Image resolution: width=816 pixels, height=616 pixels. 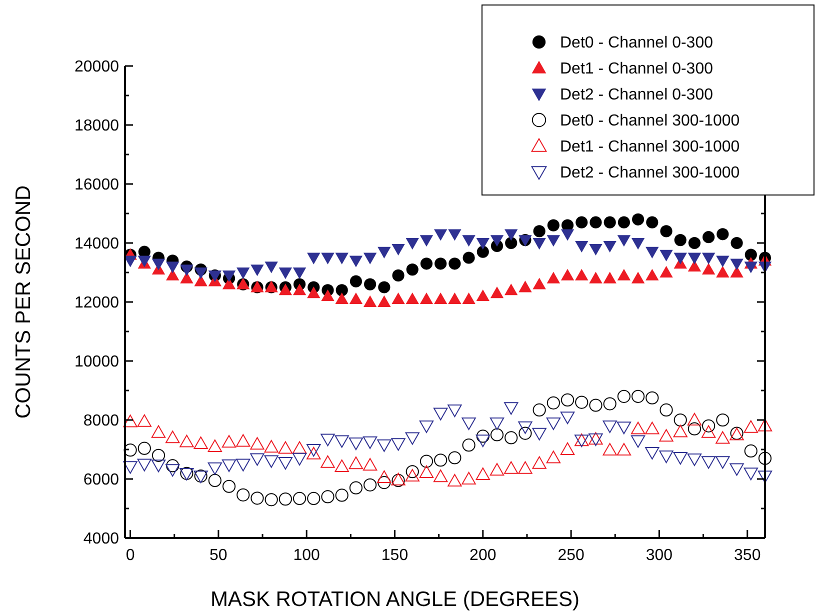 What do you see at coordinates (101, 539) in the screenshot?
I see `y-tick-label: 4000` at bounding box center [101, 539].